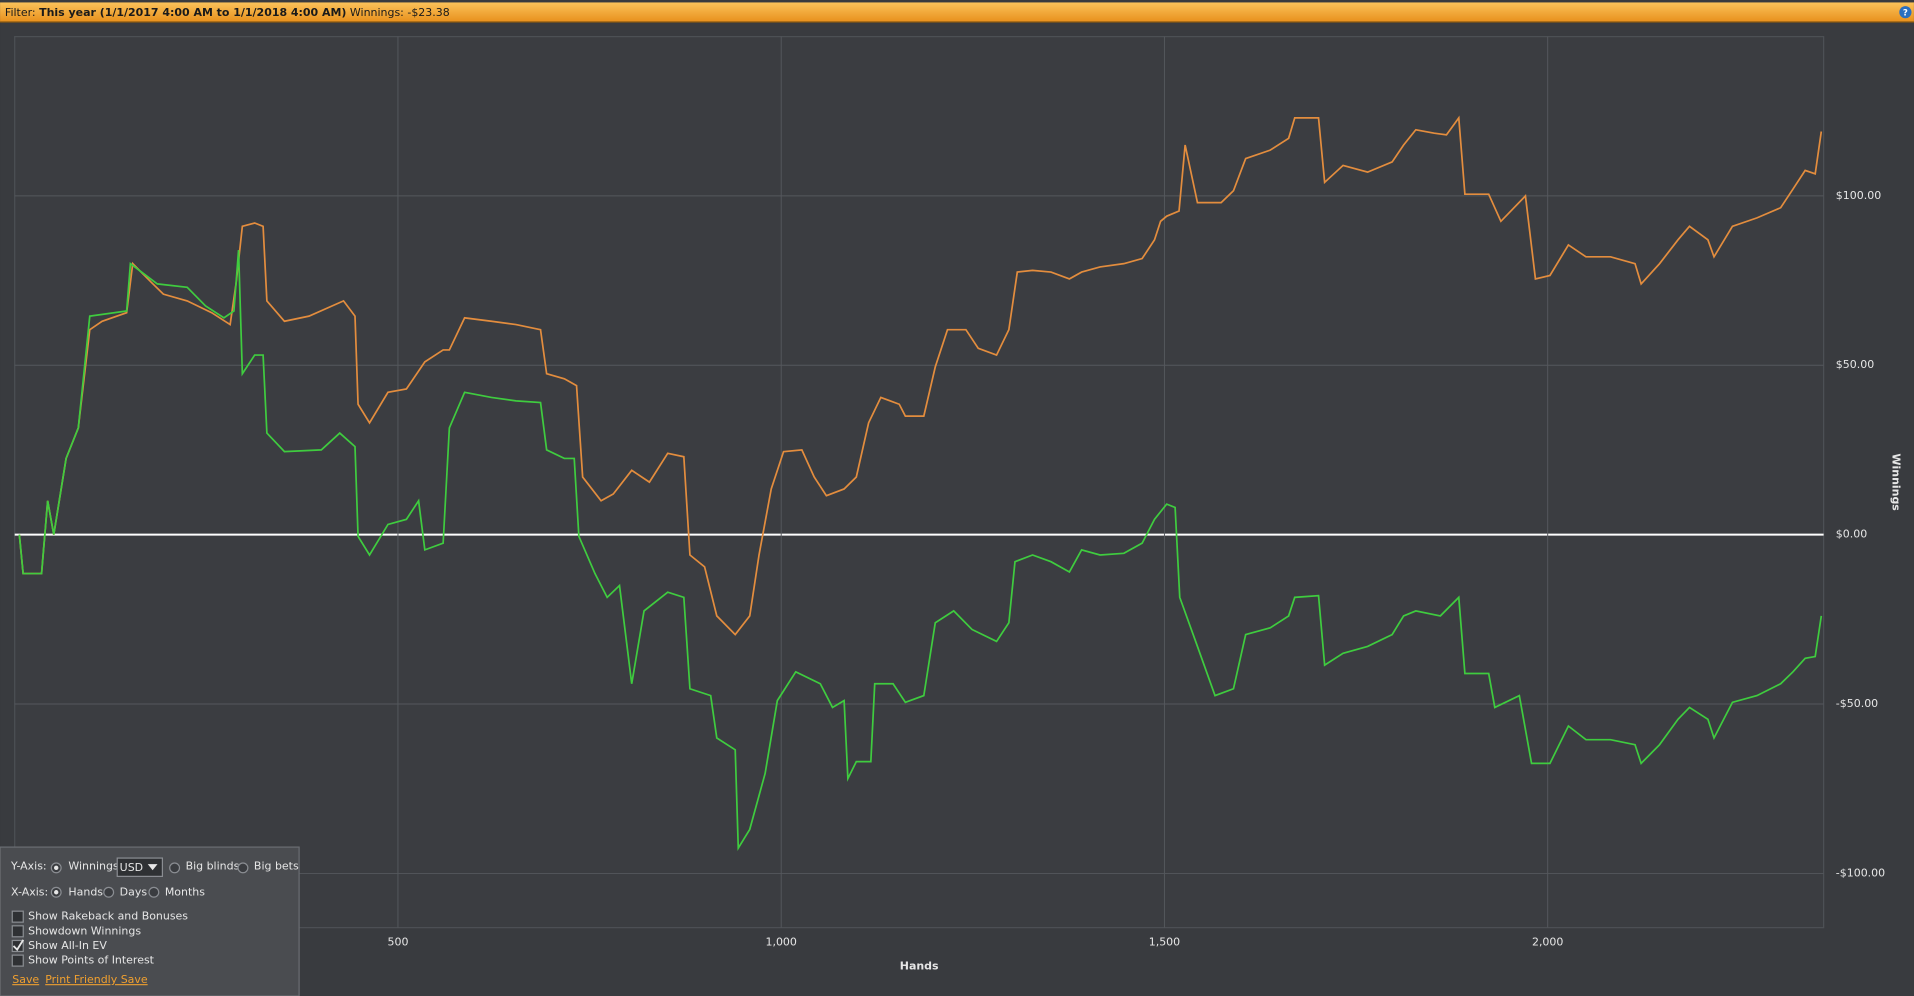  What do you see at coordinates (780, 941) in the screenshot?
I see `x-tick-label: 1,000` at bounding box center [780, 941].